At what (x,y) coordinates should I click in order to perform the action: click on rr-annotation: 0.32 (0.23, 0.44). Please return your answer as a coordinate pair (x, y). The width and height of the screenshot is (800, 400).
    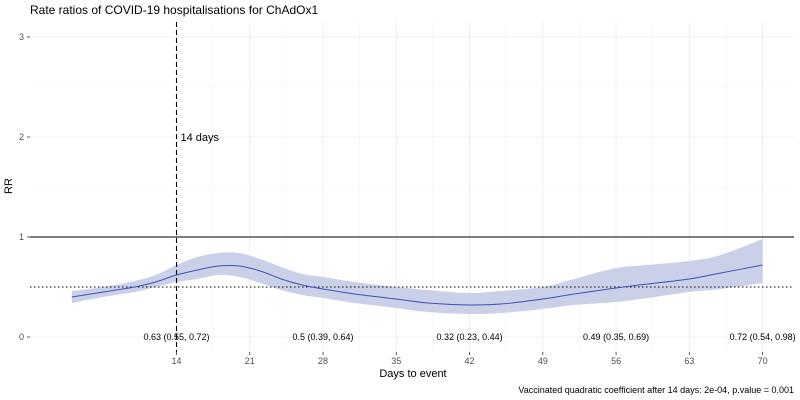
    Looking at the image, I should click on (470, 337).